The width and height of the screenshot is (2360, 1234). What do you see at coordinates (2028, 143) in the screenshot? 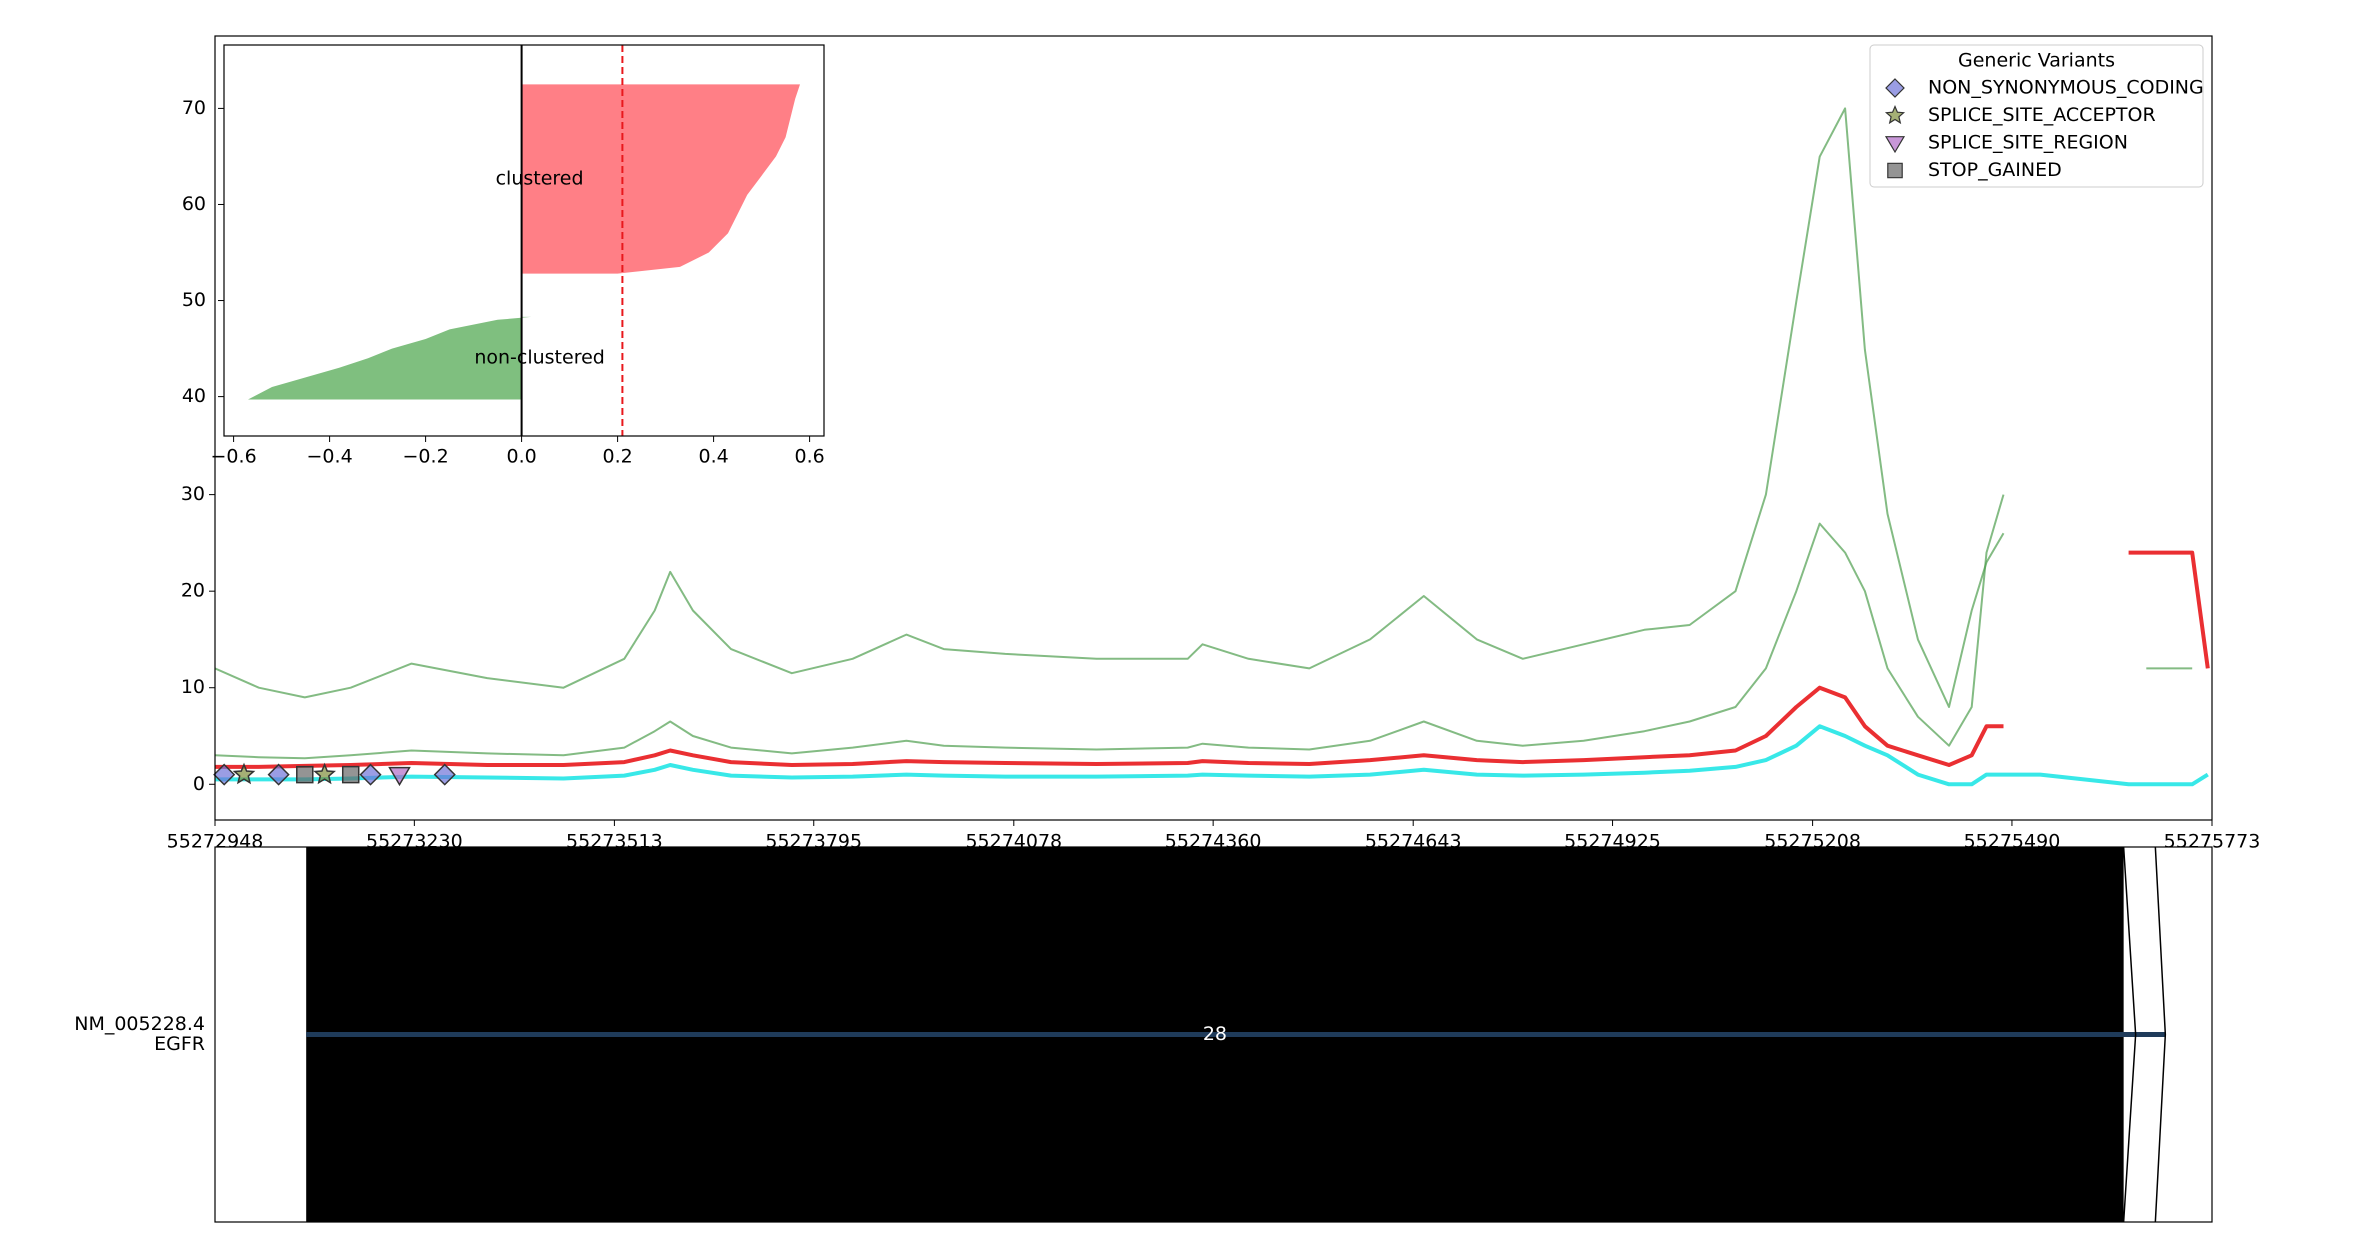
I see `legend-label: SPLICE_SITE_REGION` at bounding box center [2028, 143].